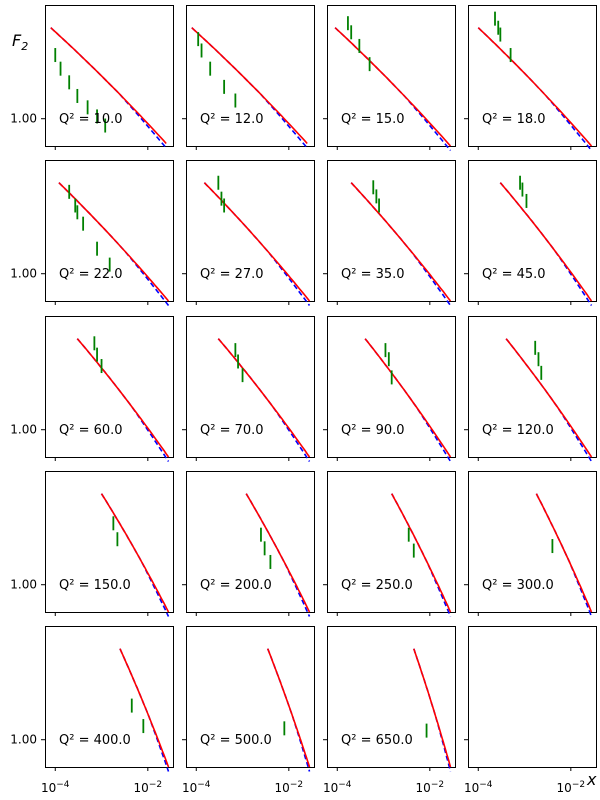 This screenshot has width=600, height=800. I want to click on panel: Q² = 200.0, so click(248, 544).